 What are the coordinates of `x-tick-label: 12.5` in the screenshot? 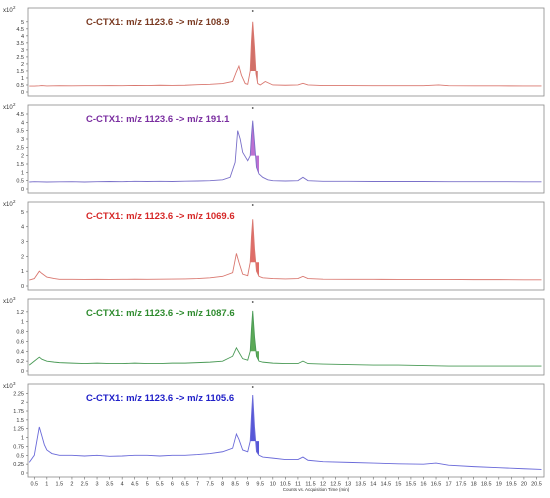 It's located at (335, 485).